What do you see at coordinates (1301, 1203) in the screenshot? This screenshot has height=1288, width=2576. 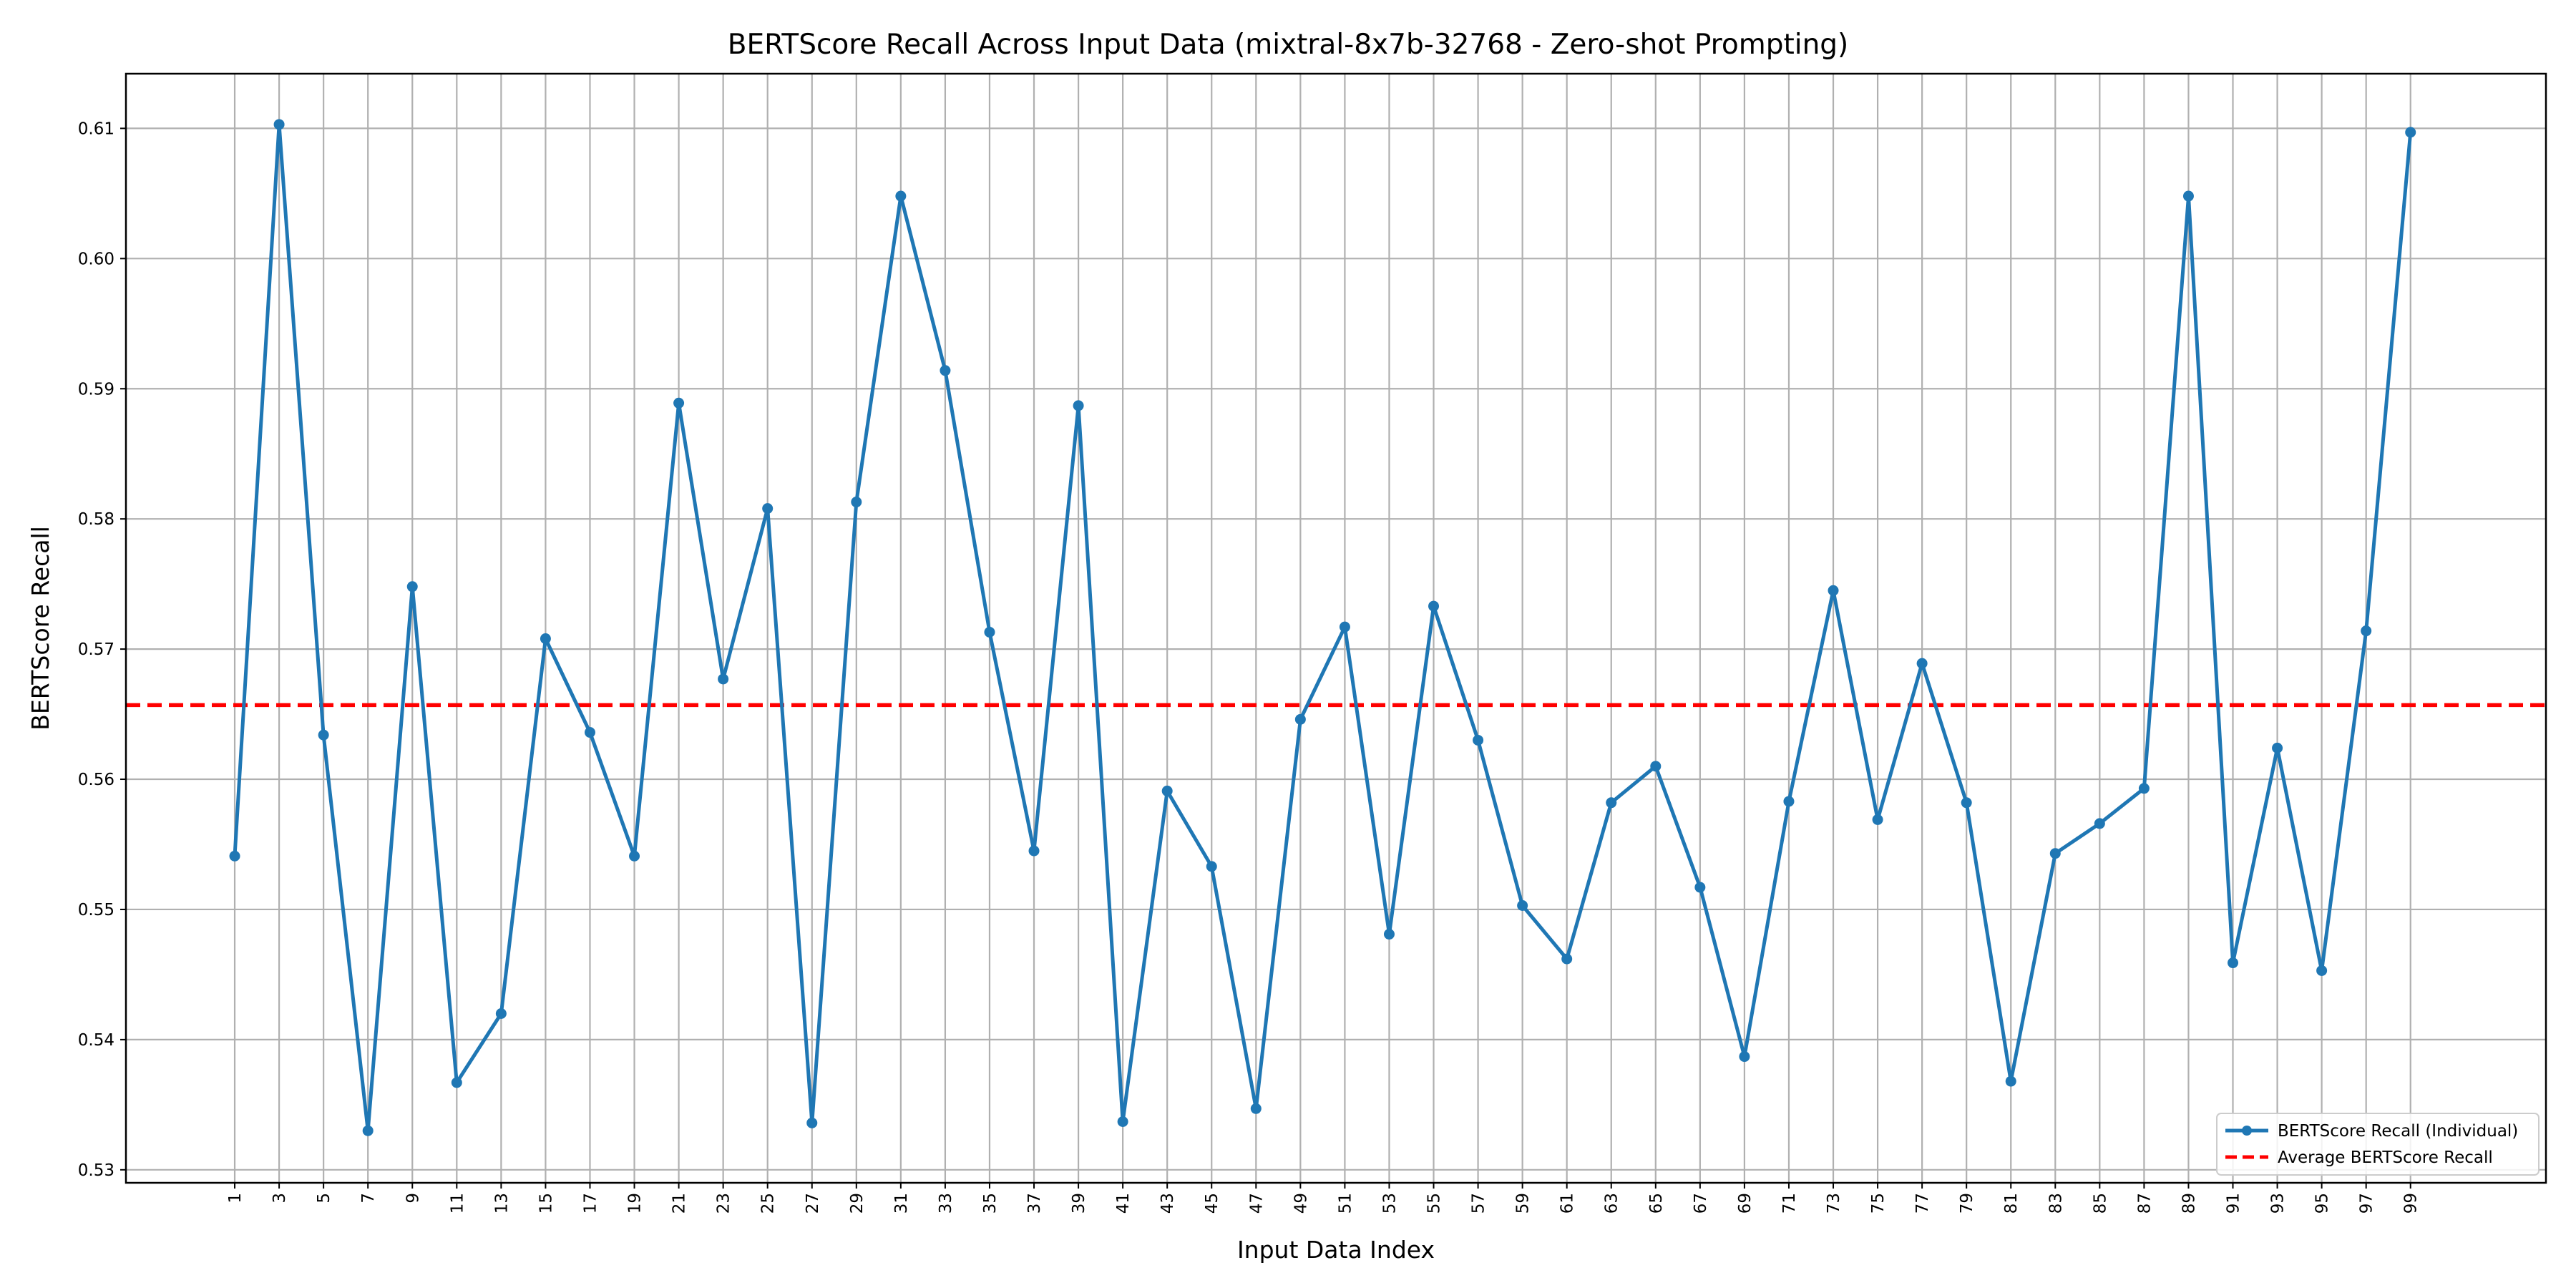 I see `x-tick-label: 49` at bounding box center [1301, 1203].